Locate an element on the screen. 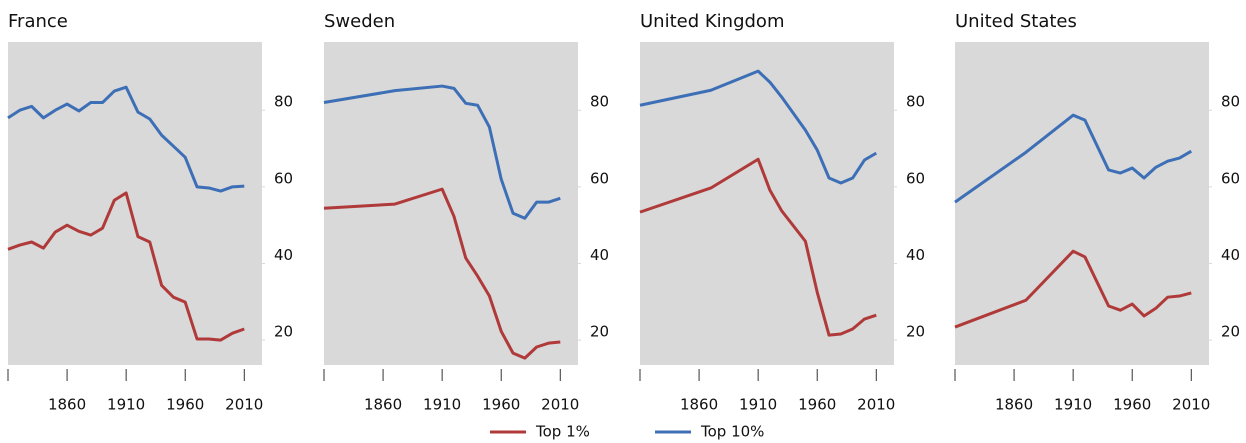 This screenshot has width=1246, height=443. panel-title: United States is located at coordinates (1016, 21).